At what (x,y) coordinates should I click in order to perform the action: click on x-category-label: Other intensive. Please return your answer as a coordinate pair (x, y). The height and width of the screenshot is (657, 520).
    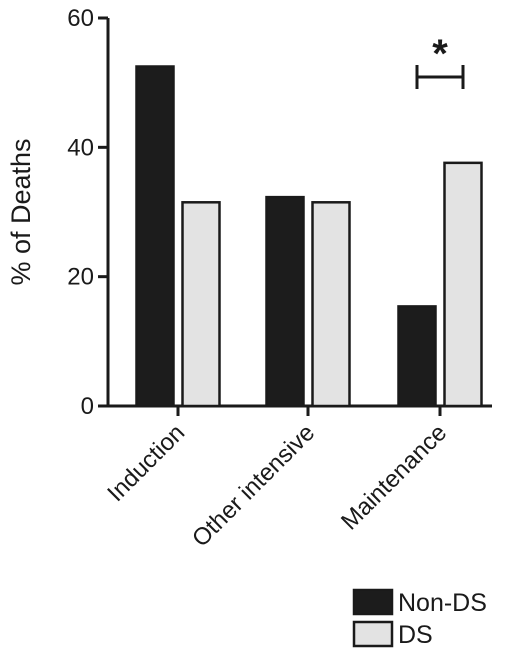
    Looking at the image, I should click on (253, 485).